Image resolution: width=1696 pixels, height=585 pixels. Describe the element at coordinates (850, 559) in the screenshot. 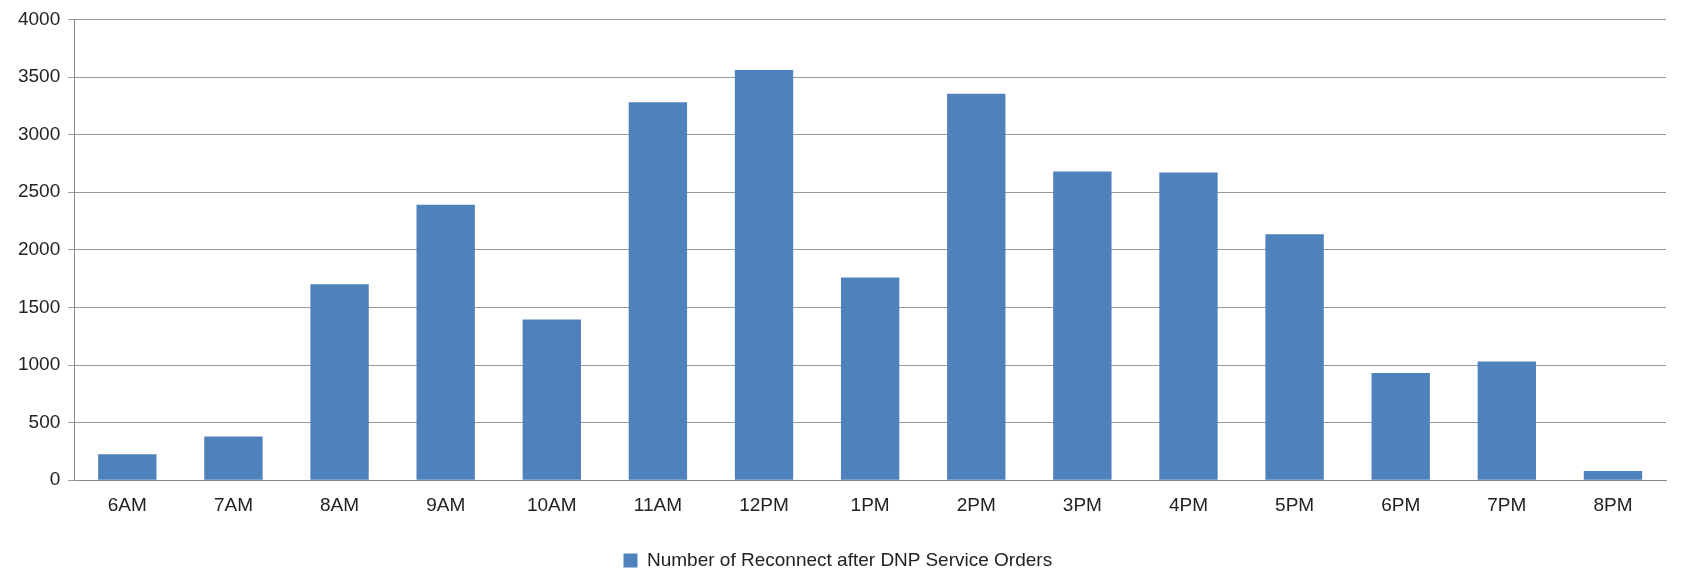

I see `legend-label: Number of Reconnect after DNP Service Orders` at that location.